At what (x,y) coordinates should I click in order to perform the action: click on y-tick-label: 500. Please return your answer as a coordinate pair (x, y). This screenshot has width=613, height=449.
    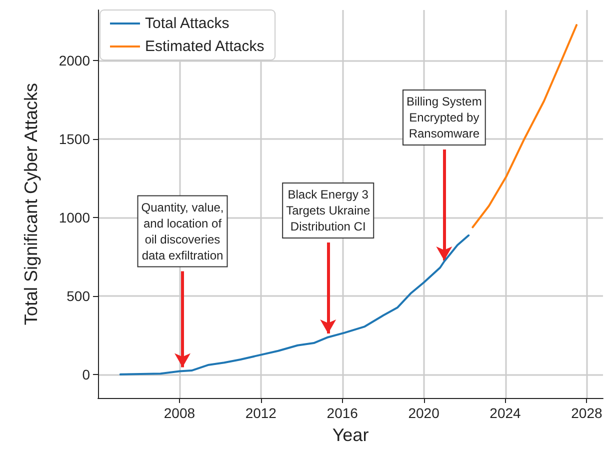
    Looking at the image, I should click on (78, 296).